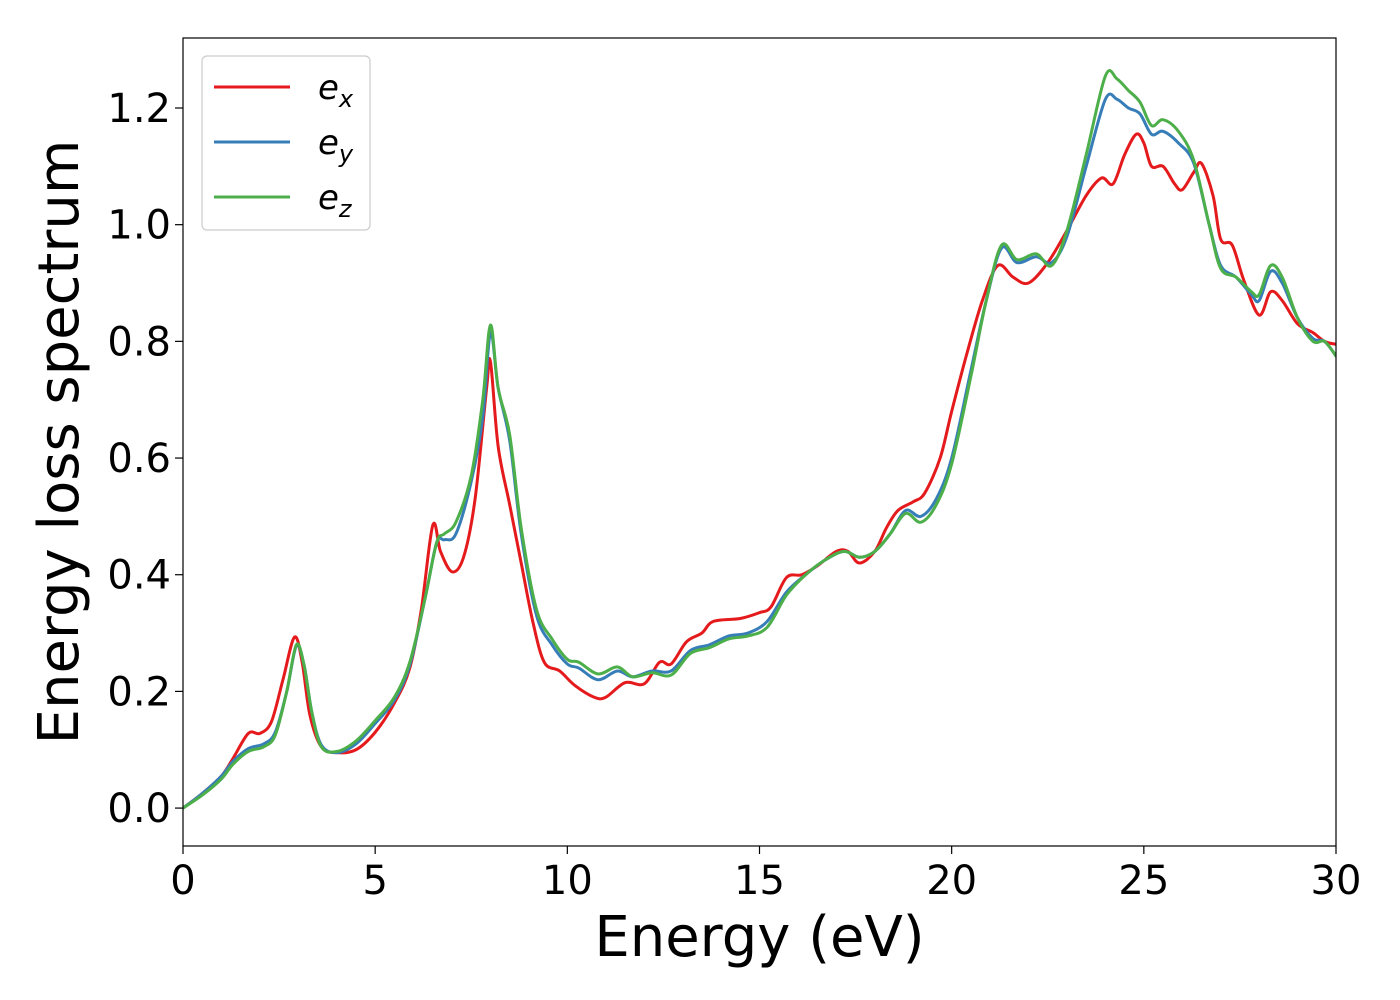  Describe the element at coordinates (759, 881) in the screenshot. I see `x-tick-label: 15` at that location.